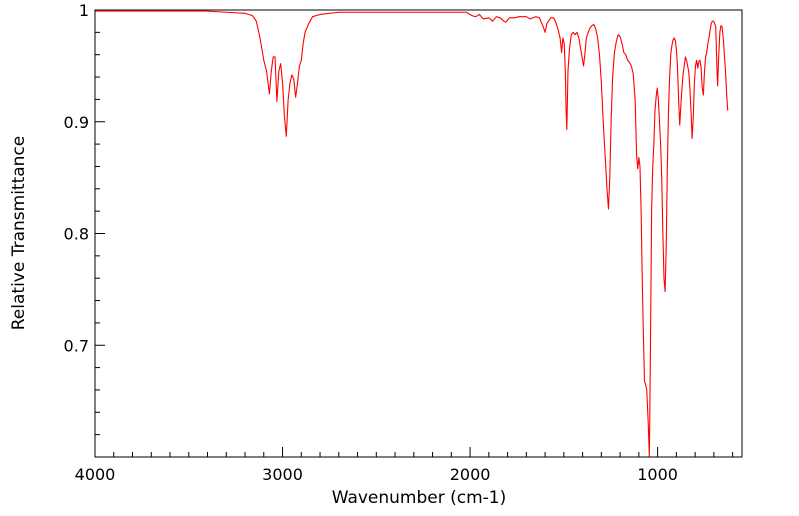  Describe the element at coordinates (84, 10) in the screenshot. I see `y-tick-label: 1` at that location.